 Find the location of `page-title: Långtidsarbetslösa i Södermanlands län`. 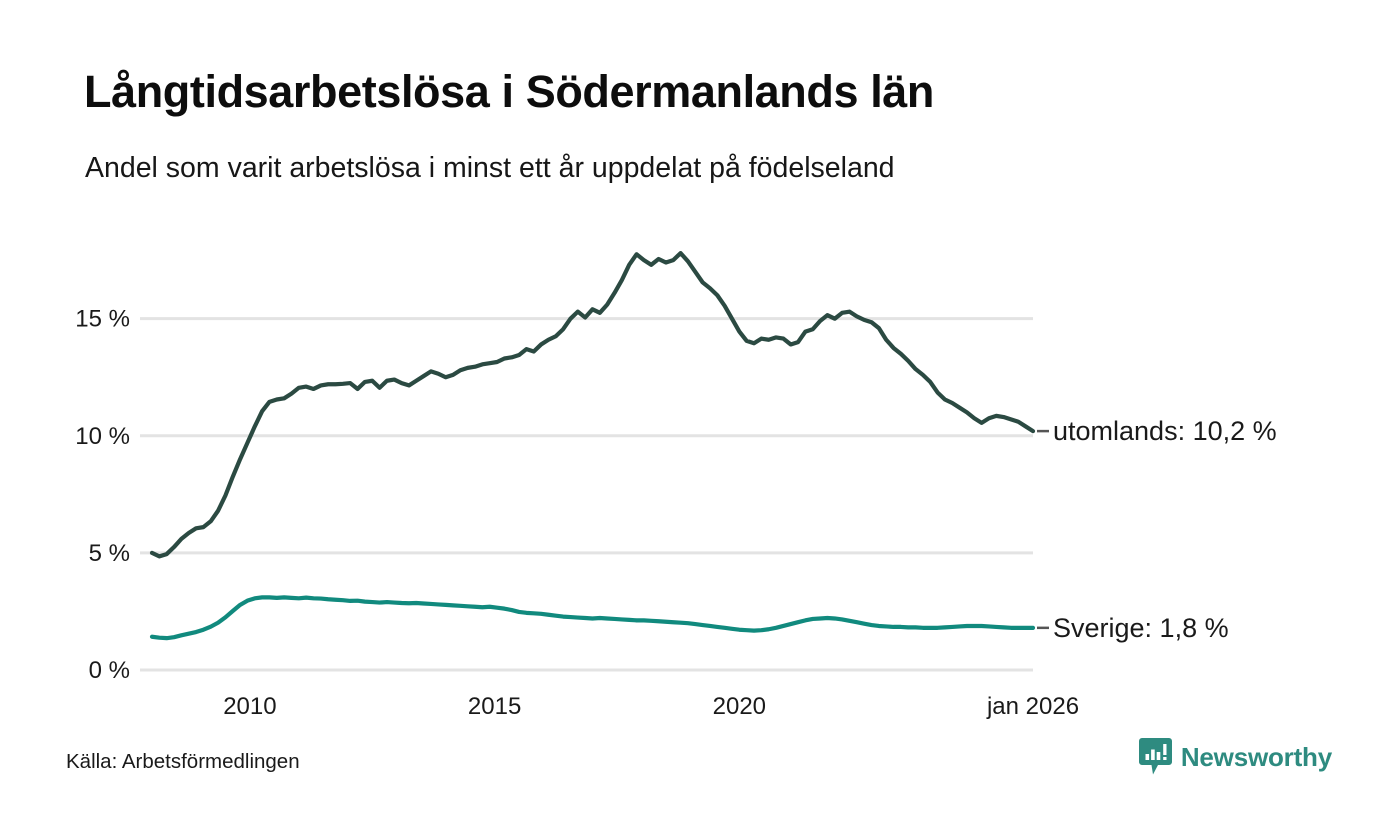

page-title: Långtidsarbetslösa i Södermanlands län is located at coordinates (509, 91).